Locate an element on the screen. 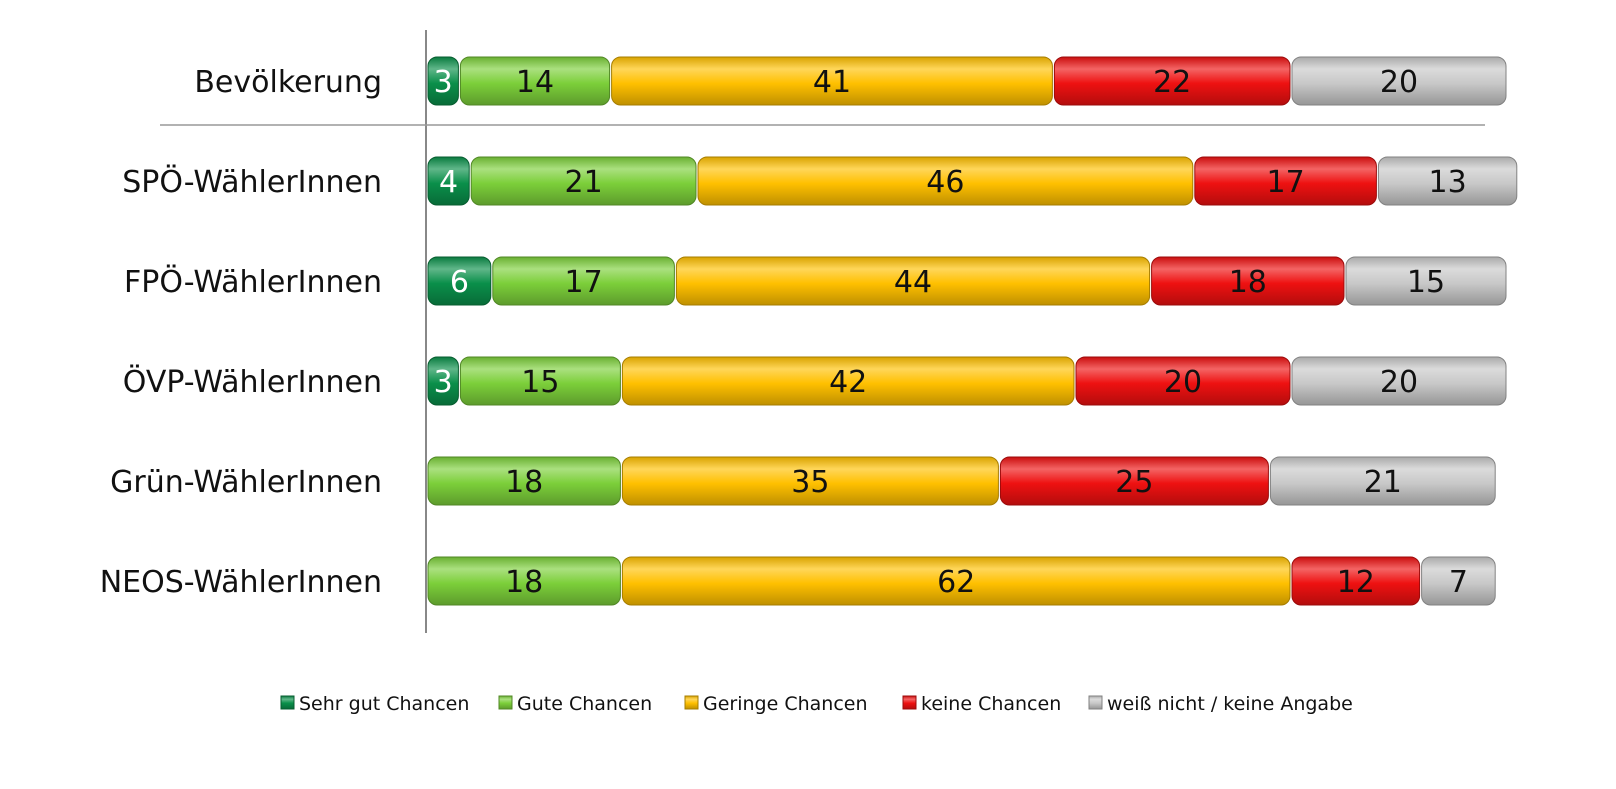 The width and height of the screenshot is (1616, 789). data-label-oevp-waehlerinnen-sehr-gut-chancen: 3 is located at coordinates (443, 382).